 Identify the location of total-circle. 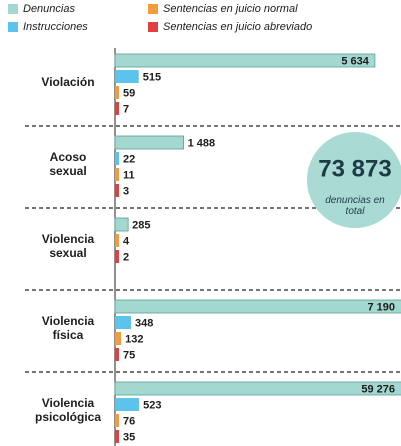
(354, 180).